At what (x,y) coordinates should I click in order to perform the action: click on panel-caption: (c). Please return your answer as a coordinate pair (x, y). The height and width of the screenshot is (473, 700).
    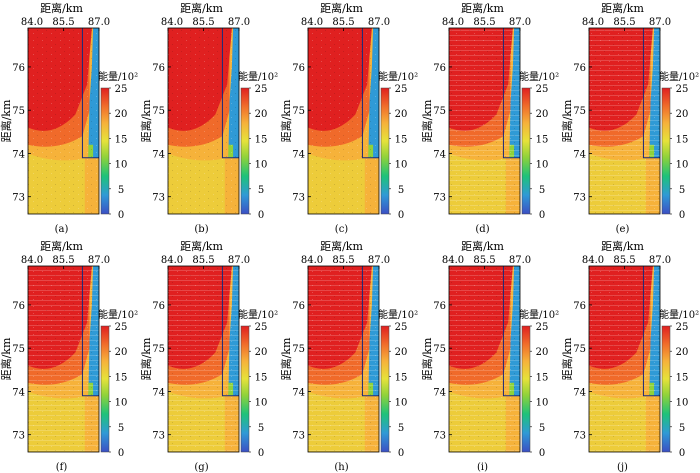
    Looking at the image, I should click on (342, 229).